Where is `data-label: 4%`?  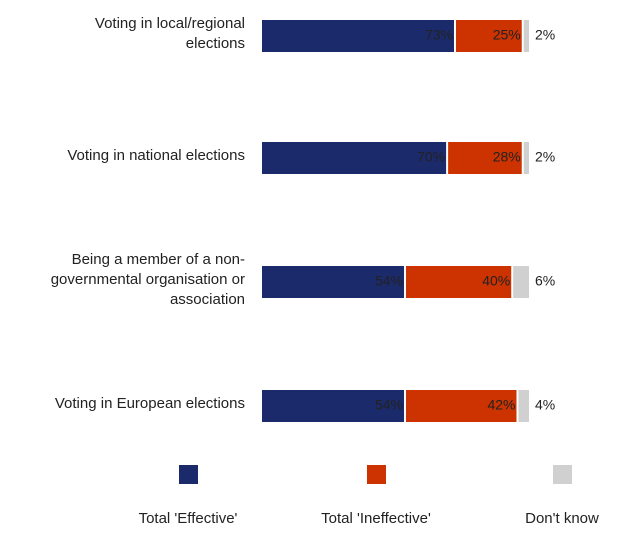
data-label: 4% is located at coordinates (545, 405).